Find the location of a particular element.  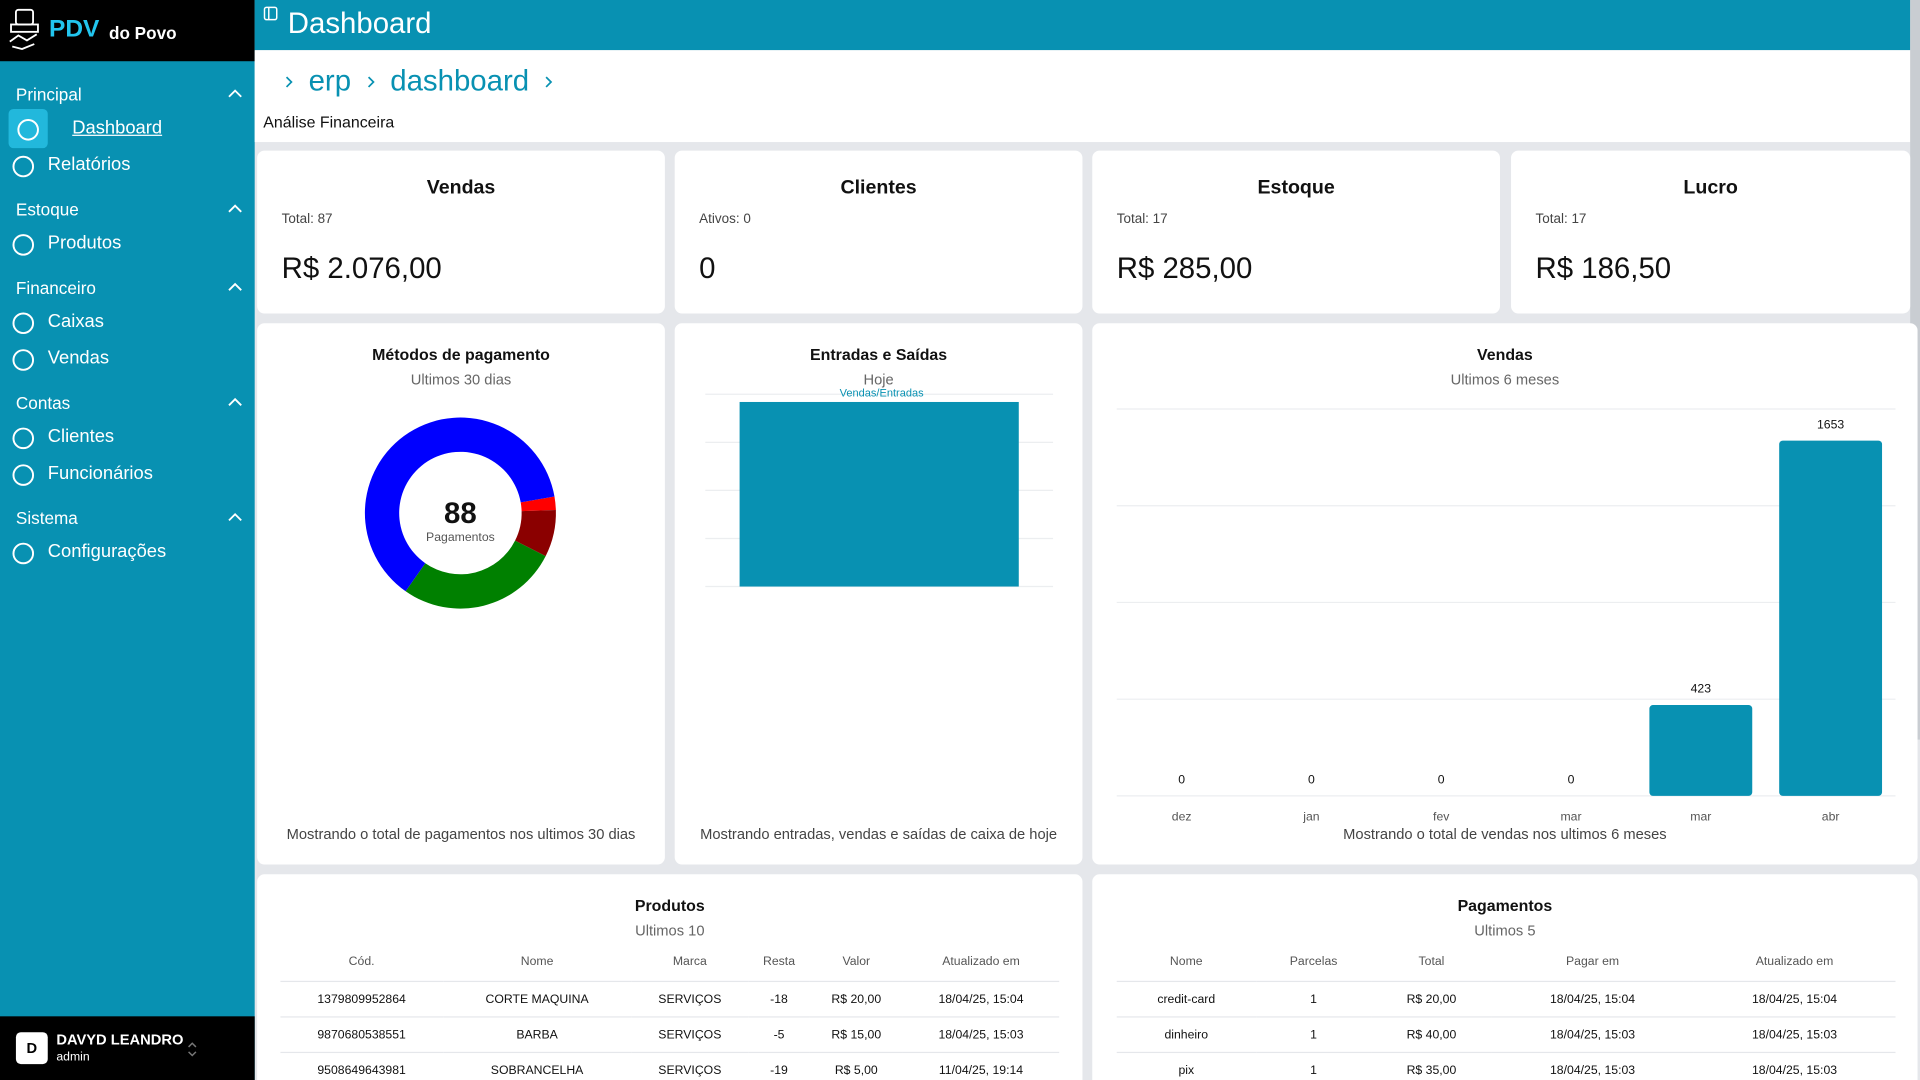

breadcrumb-item: dashboard is located at coordinates (460, 81).